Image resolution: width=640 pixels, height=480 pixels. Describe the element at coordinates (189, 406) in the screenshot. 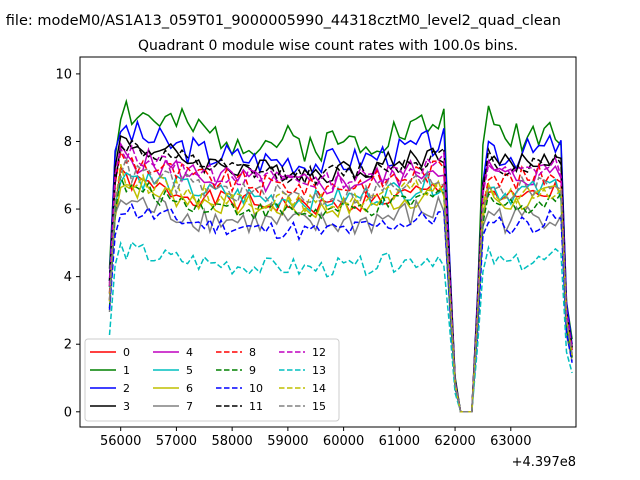

I see `legend-label-7: 7` at that location.